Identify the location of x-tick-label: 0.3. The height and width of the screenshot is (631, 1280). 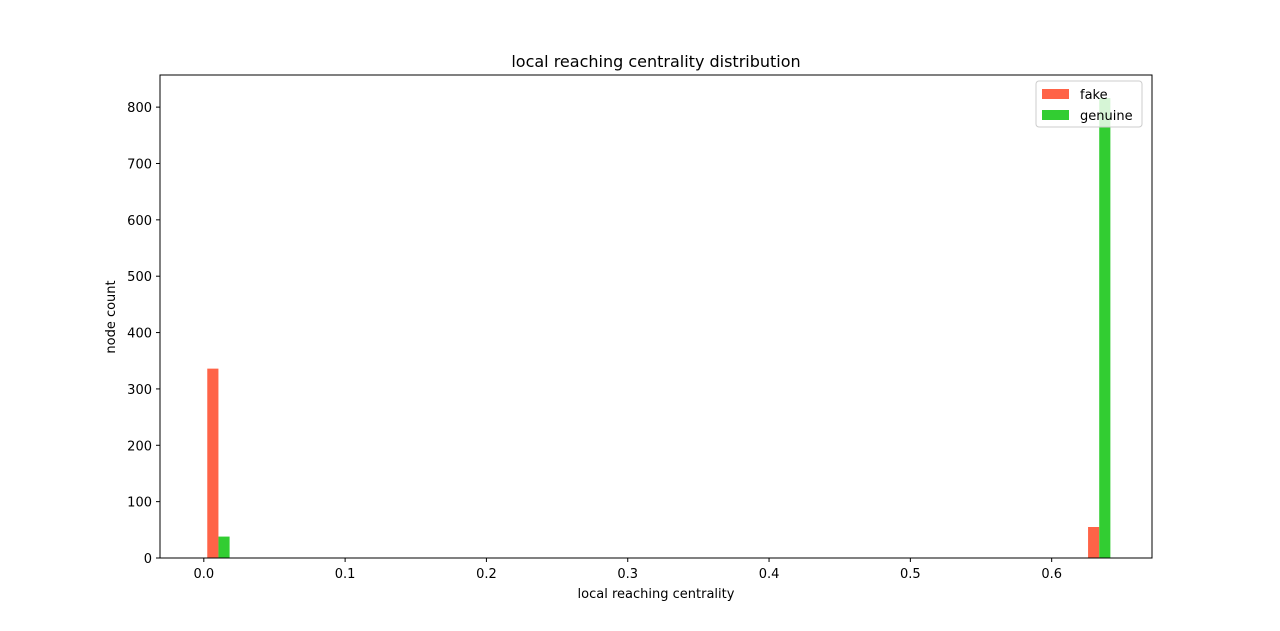
(627, 574).